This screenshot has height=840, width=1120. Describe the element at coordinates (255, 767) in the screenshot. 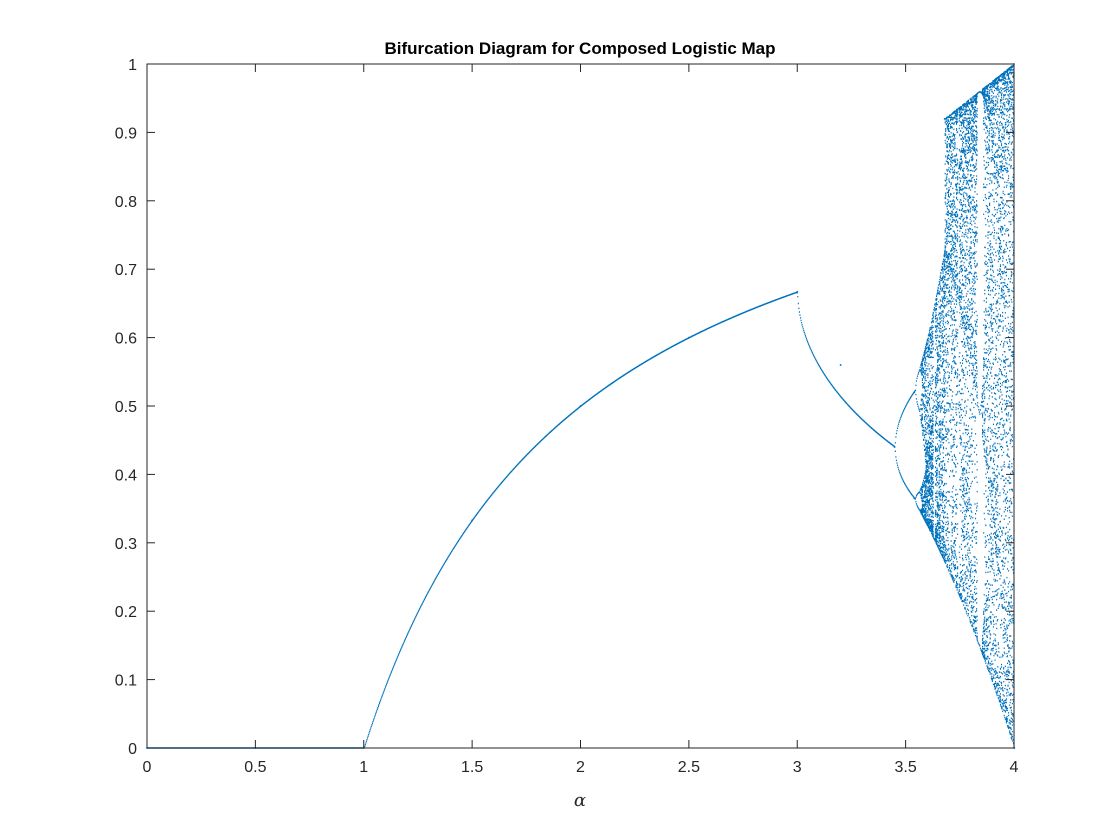

I see `x-tick-label: 0.5` at that location.